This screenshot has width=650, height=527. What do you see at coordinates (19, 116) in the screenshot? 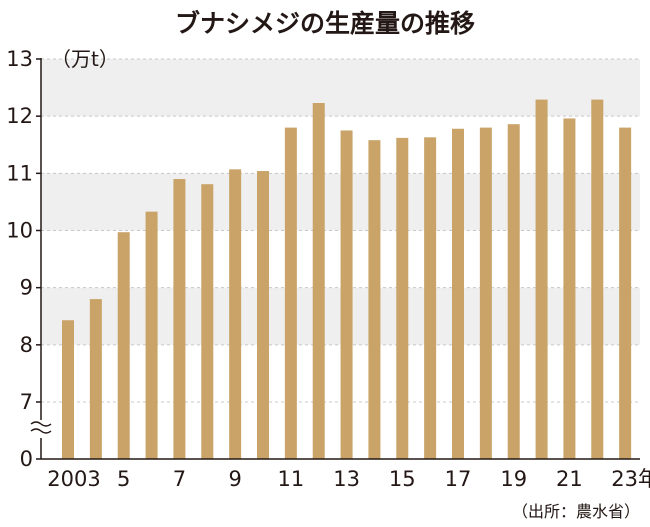
I see `y-tick-label: 12` at bounding box center [19, 116].